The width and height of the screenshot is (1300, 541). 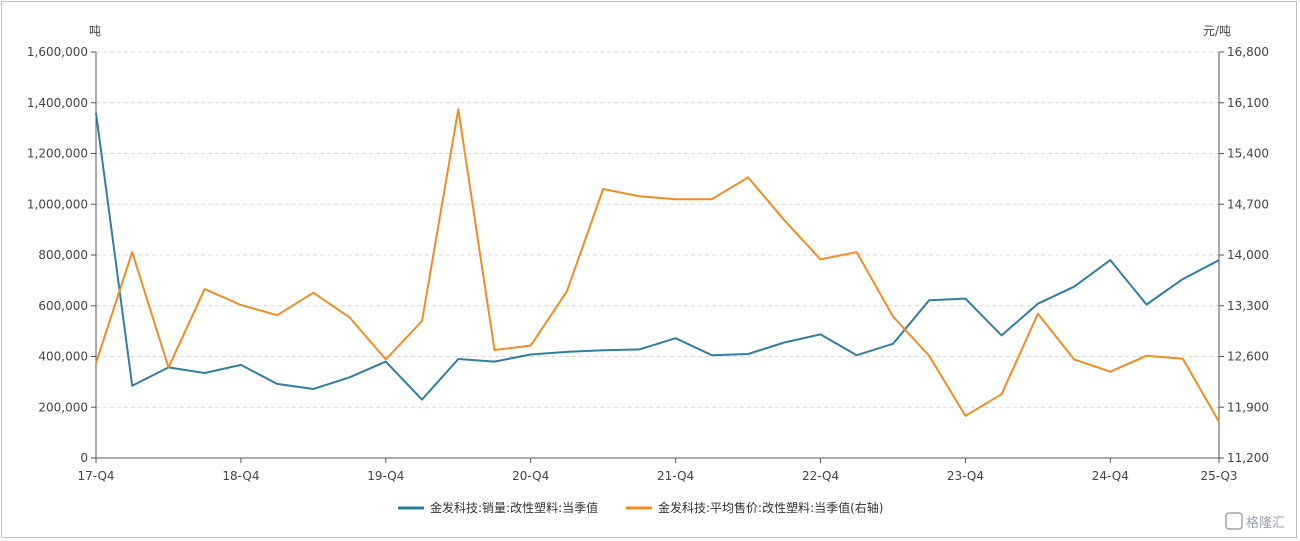 I want to click on right-tick-label: 16,100, so click(x=1248, y=103).